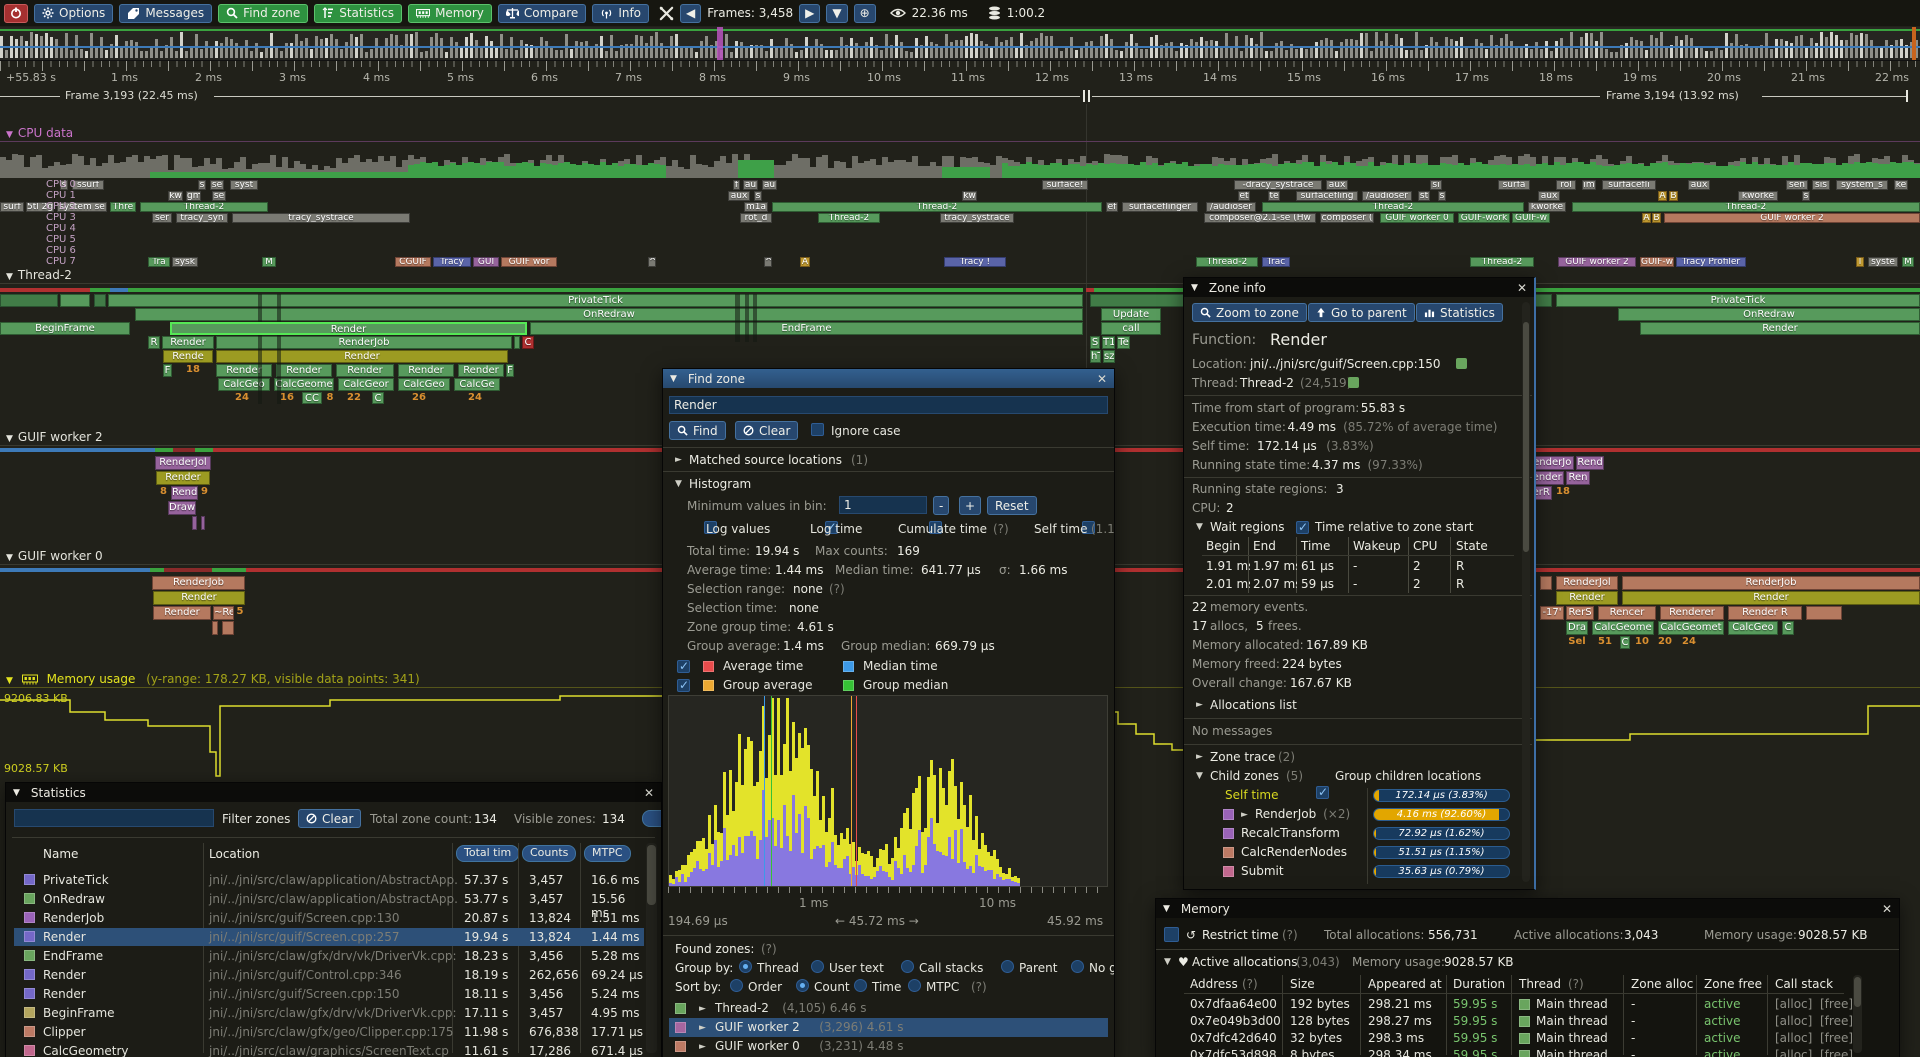 The height and width of the screenshot is (1057, 1920). Describe the element at coordinates (1302, 984) in the screenshot. I see `mem-col-size: Size` at that location.